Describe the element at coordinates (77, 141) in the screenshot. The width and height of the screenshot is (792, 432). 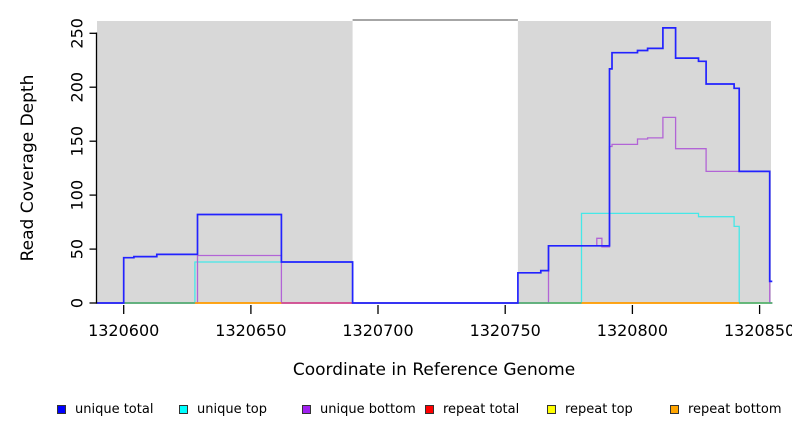
I see `y-axis-tick-label: 150` at that location.